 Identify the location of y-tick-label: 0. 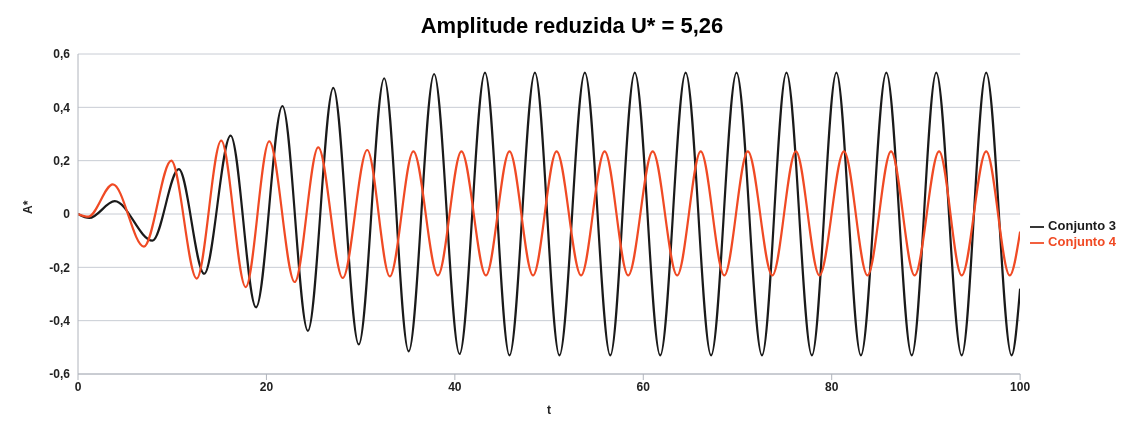
(67, 214).